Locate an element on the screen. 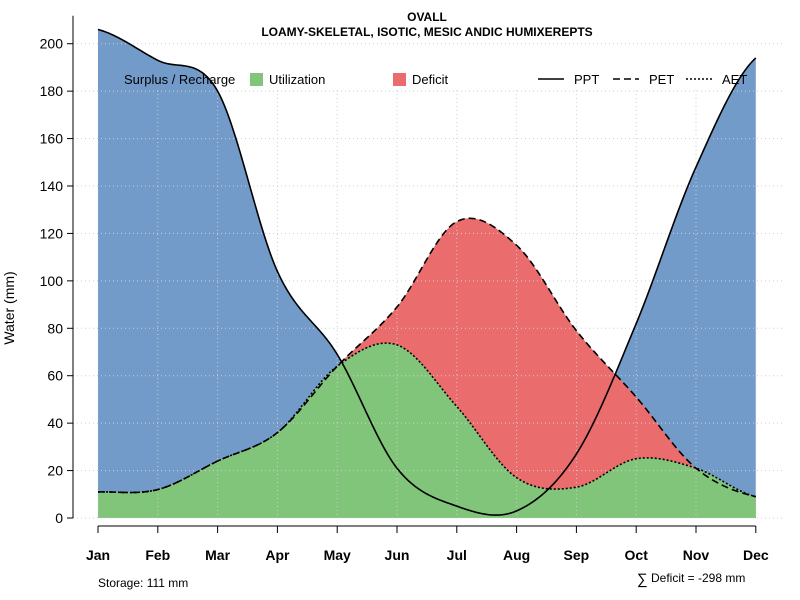 This screenshot has height=600, width=800. x-tick-label: Dec is located at coordinates (756, 555).